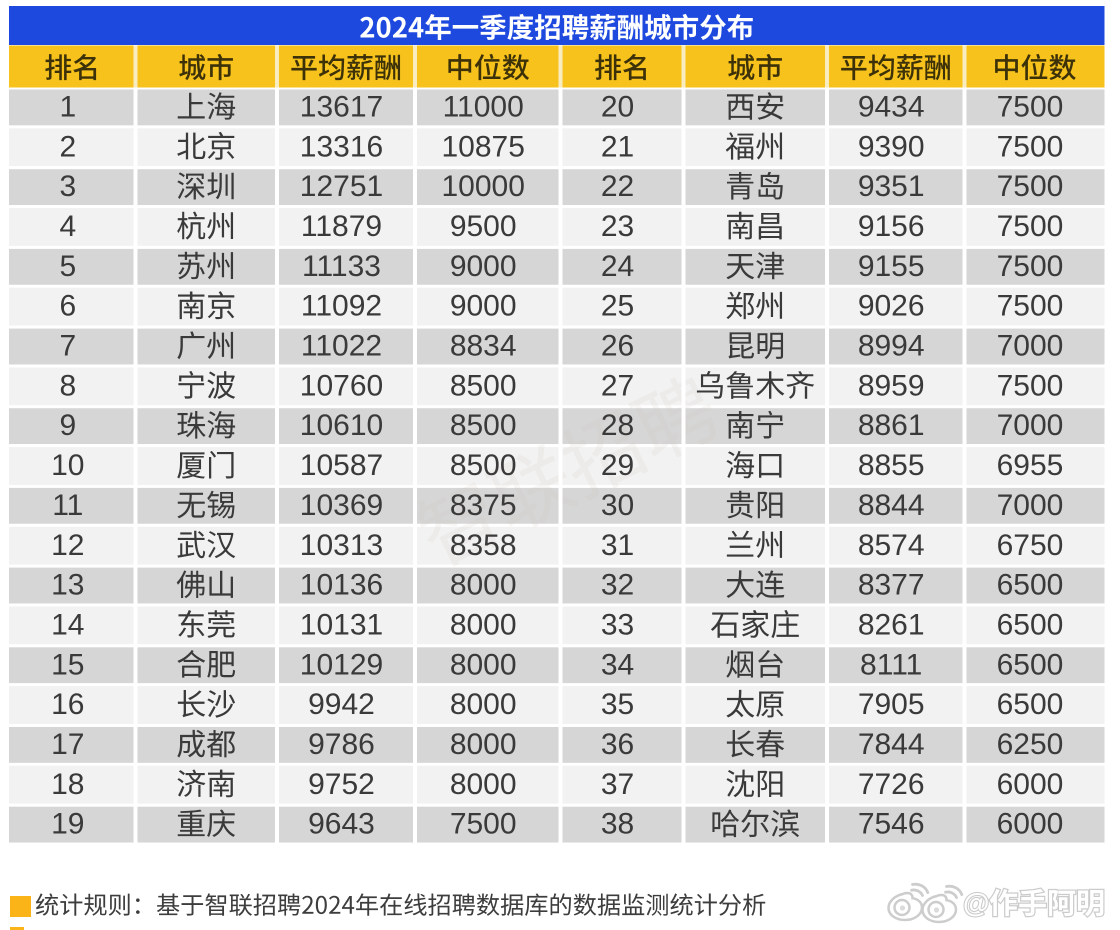 The height and width of the screenshot is (930, 1120). What do you see at coordinates (483, 346) in the screenshot?
I see `svg-text: 8834` at bounding box center [483, 346].